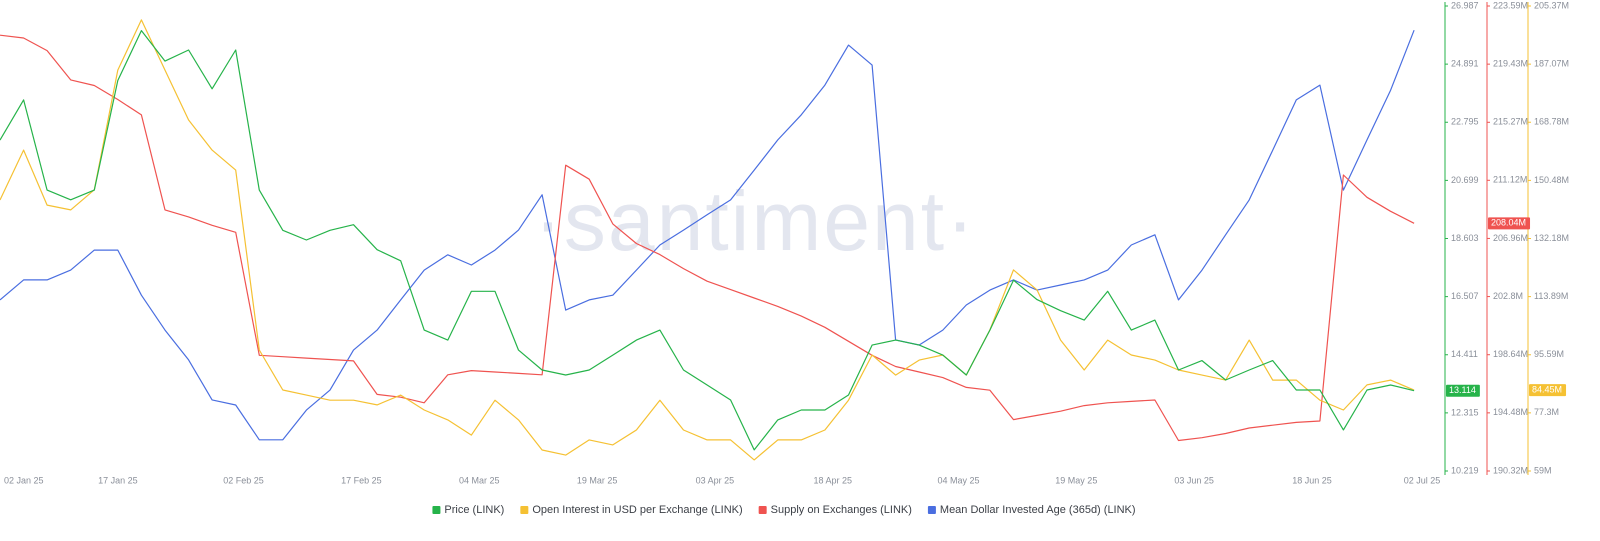  What do you see at coordinates (1076, 480) in the screenshot?
I see `x-tick-label: 19 May 25` at bounding box center [1076, 480].